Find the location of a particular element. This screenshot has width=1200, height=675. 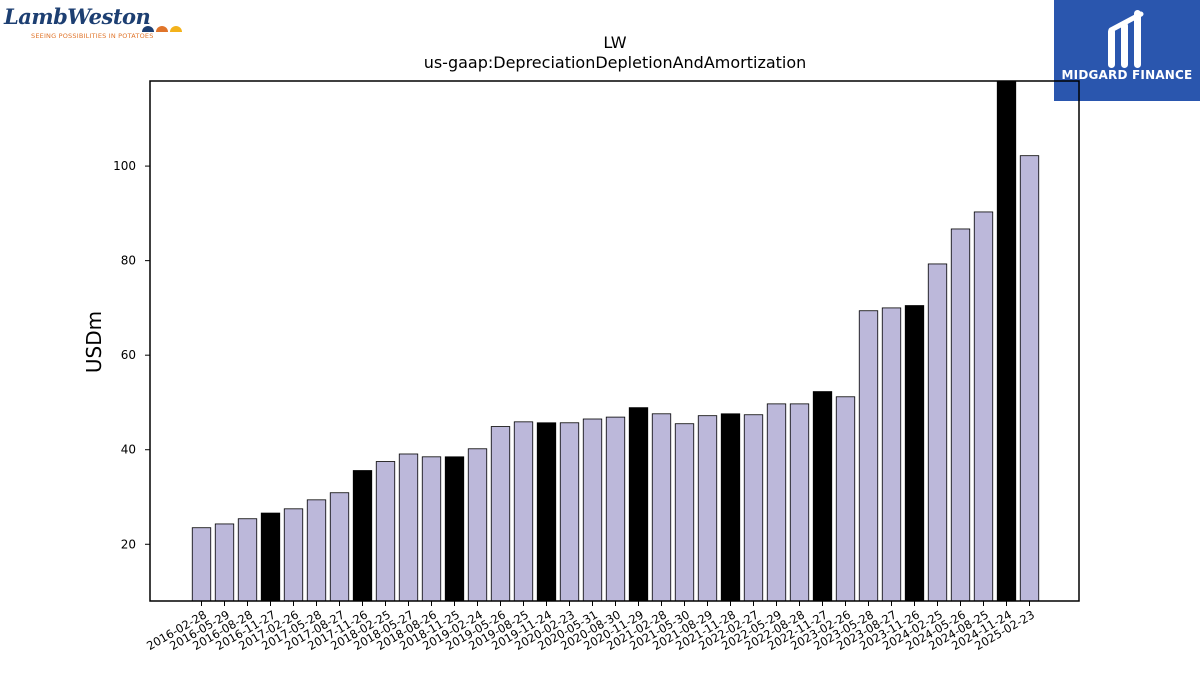

potato-dots-icon is located at coordinates (162, 29).